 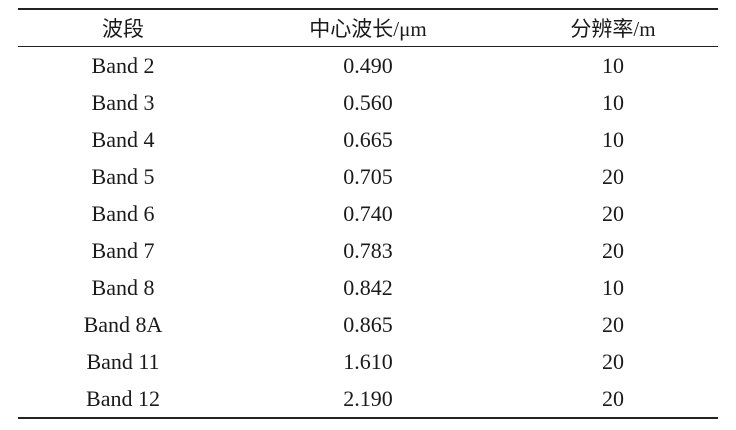 What do you see at coordinates (123, 176) in the screenshot?
I see `table-cell: Band 5` at bounding box center [123, 176].